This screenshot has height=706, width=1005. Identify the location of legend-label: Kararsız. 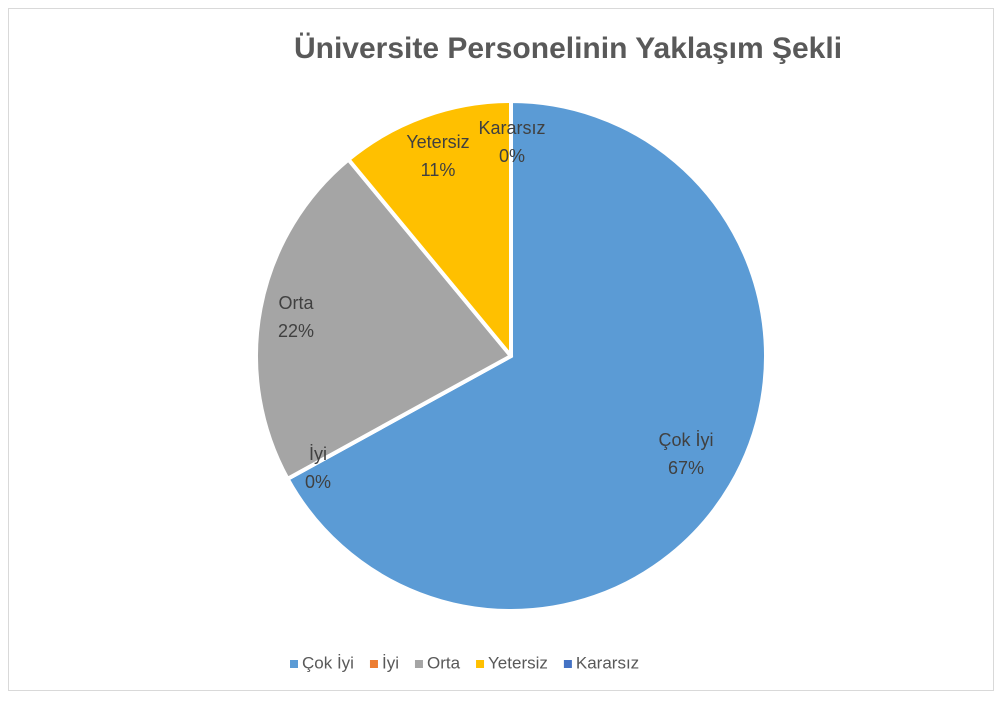
(607, 662).